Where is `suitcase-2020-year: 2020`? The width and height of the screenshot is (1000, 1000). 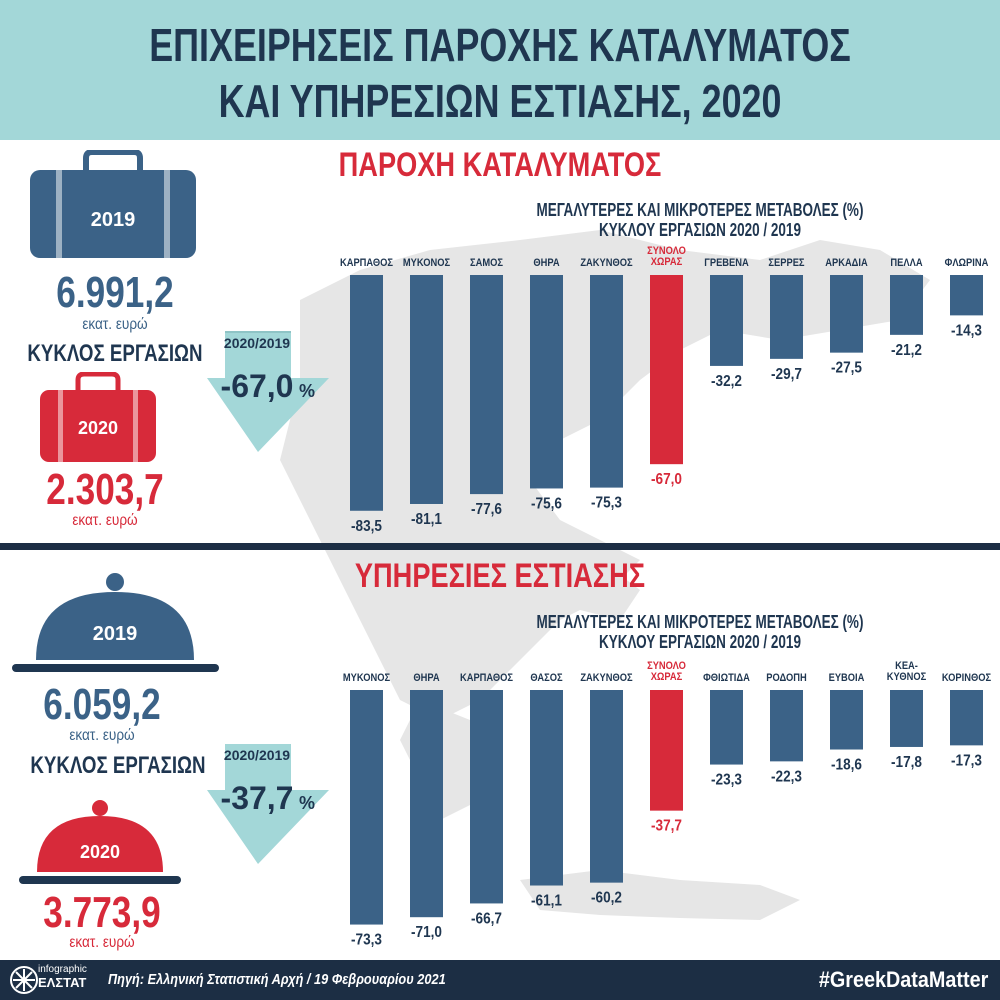
suitcase-2020-year: 2020 is located at coordinates (98, 428).